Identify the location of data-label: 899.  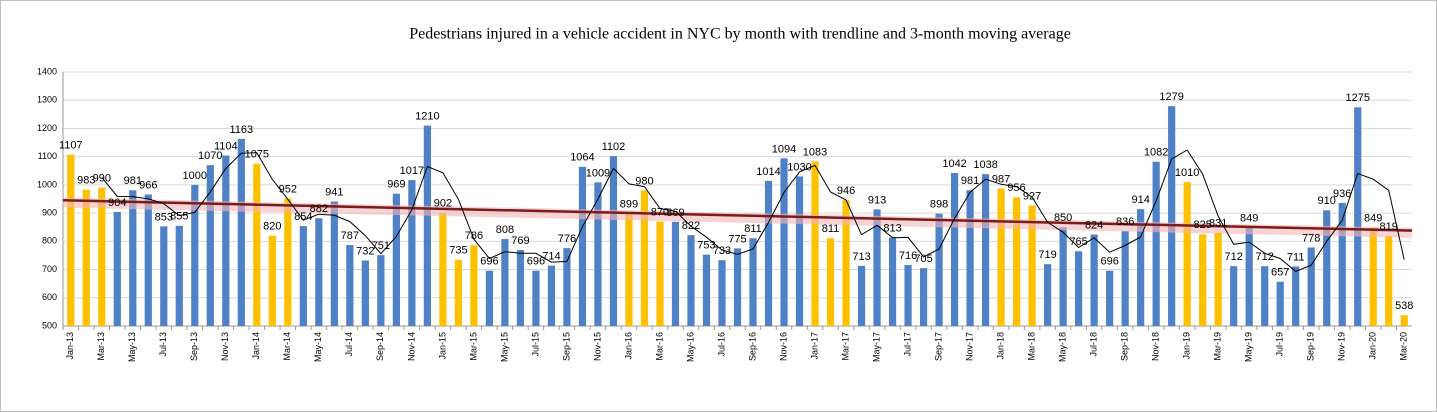
(629, 204).